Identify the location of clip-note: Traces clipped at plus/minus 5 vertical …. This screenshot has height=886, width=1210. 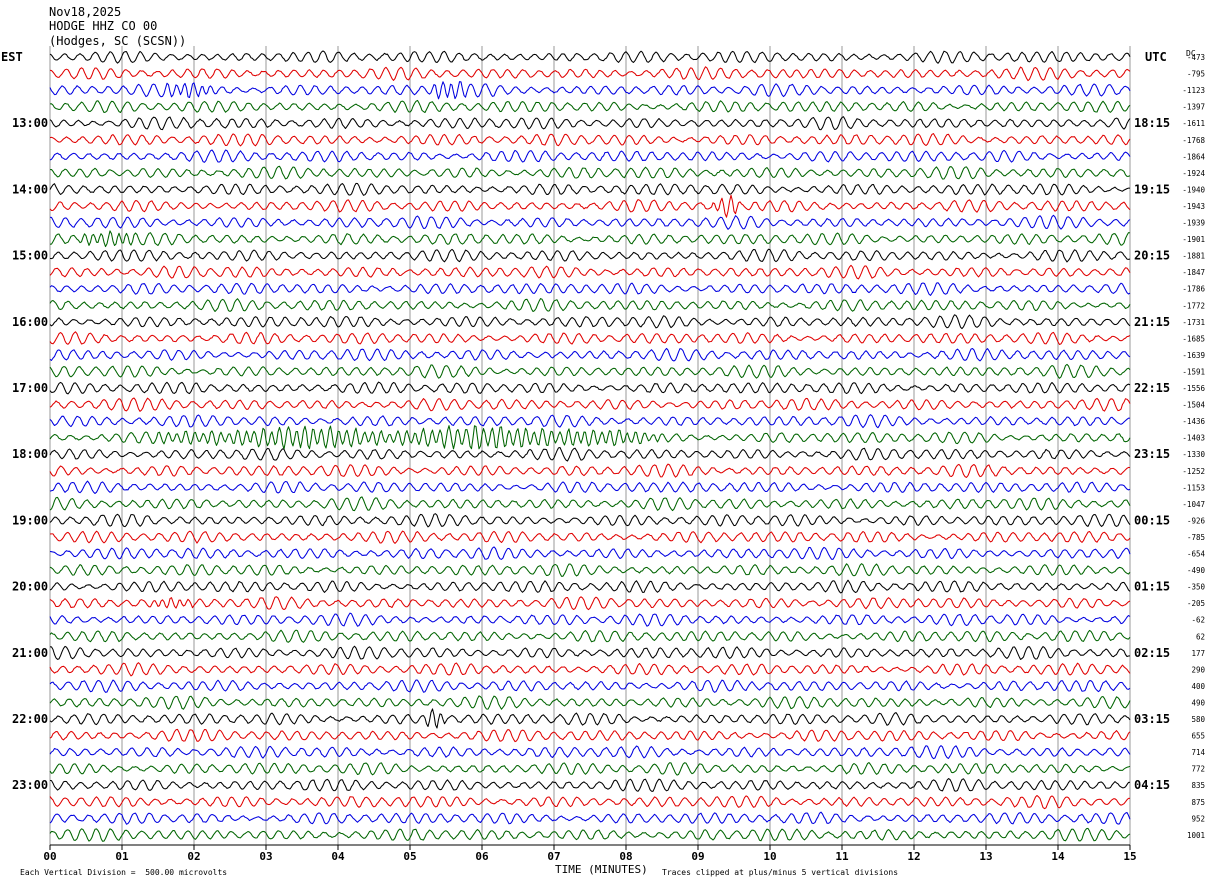
(780, 872).